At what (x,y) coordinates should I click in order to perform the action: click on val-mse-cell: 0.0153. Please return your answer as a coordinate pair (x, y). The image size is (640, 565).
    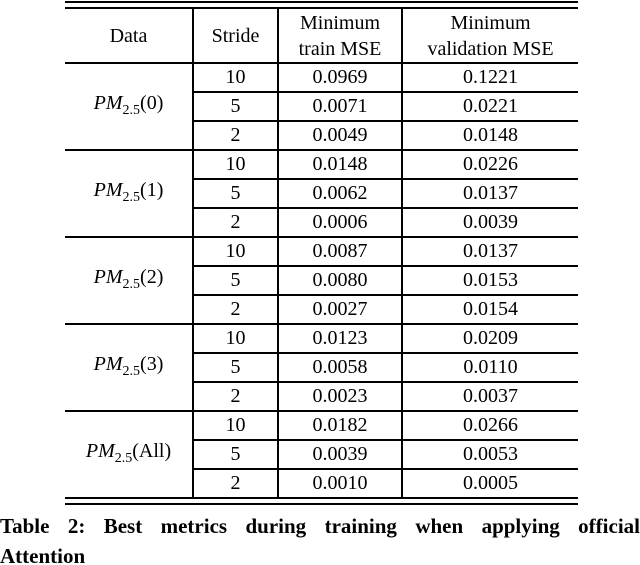
    Looking at the image, I should click on (489, 280).